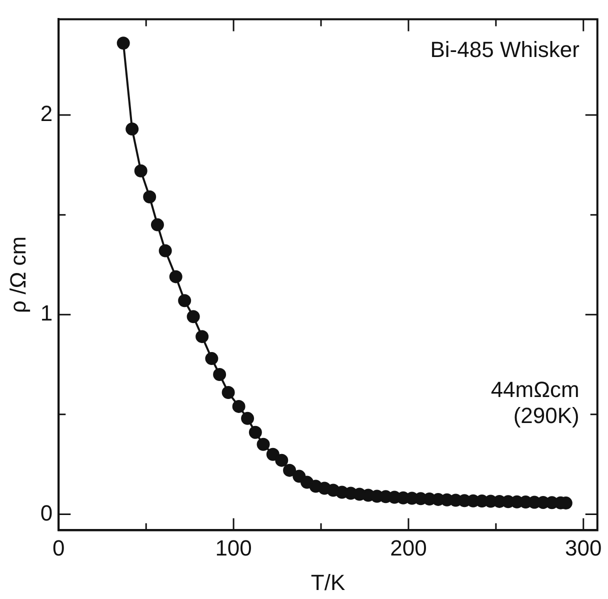 This screenshot has width=608, height=599. What do you see at coordinates (46, 113) in the screenshot?
I see `y-tick-label: 2` at bounding box center [46, 113].